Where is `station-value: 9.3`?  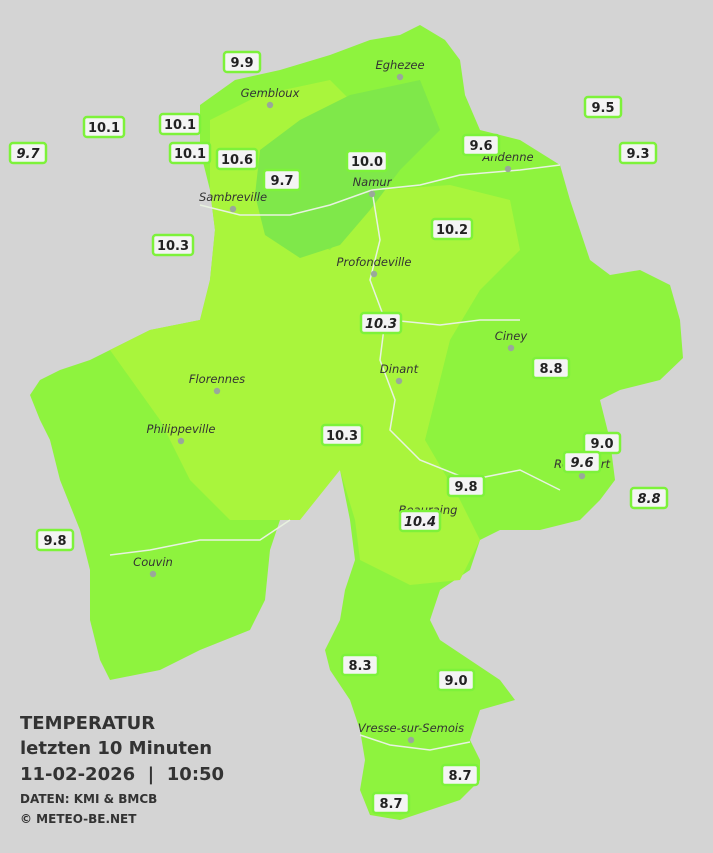 station-value: 9.3 is located at coordinates (637, 154).